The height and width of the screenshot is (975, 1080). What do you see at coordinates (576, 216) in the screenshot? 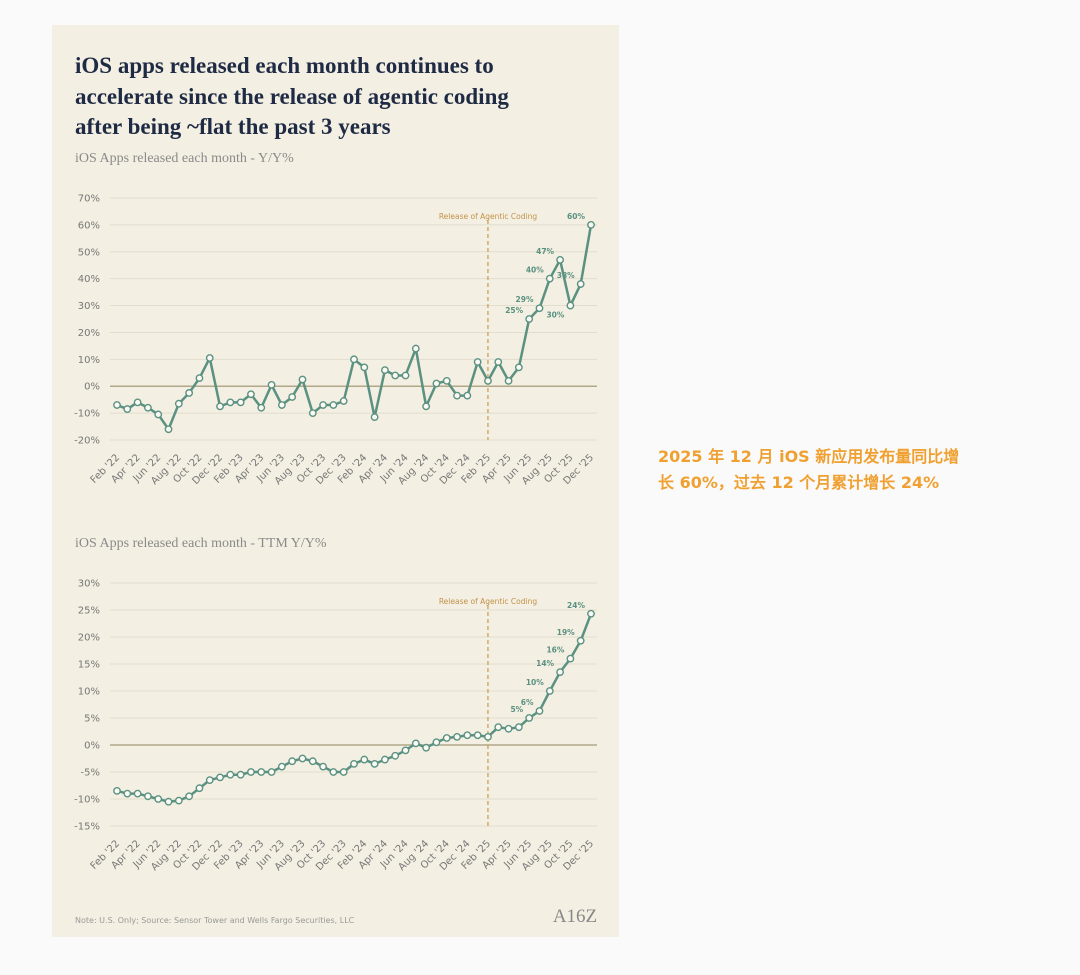
I see `data-label: 60%` at bounding box center [576, 216].